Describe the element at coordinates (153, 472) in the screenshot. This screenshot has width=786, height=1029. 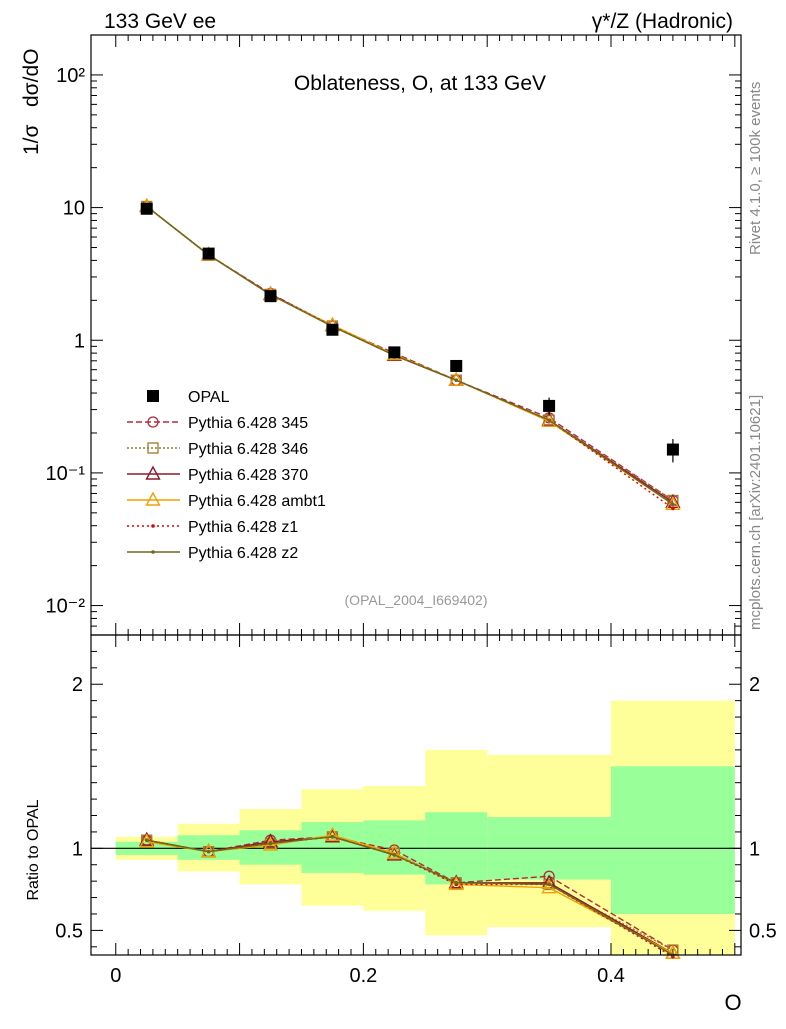
I see `legend-marker-p370` at that location.